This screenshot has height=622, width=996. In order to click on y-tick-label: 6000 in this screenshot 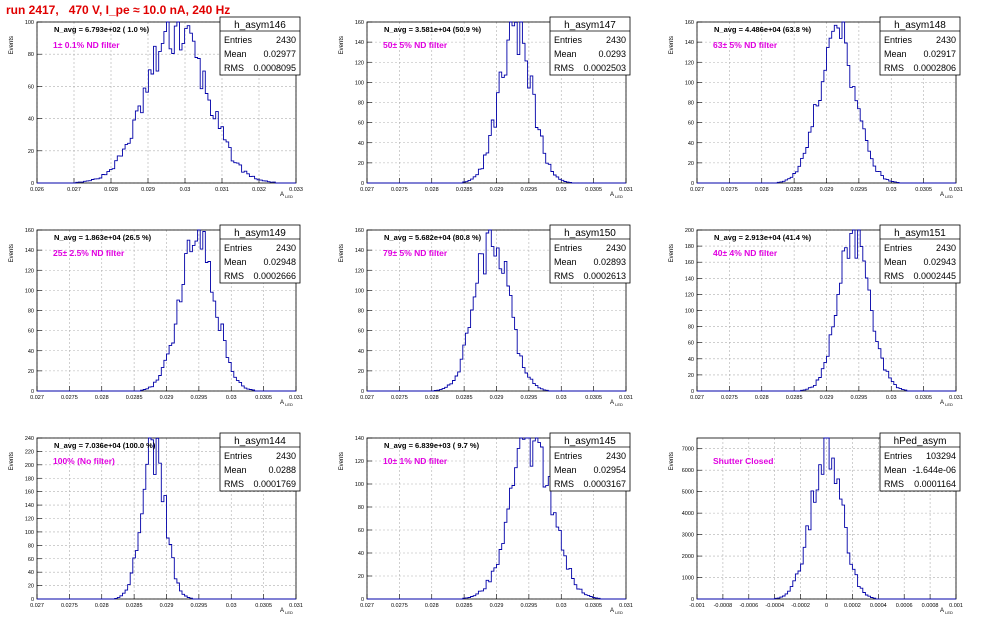, I will do `click(688, 471)`.